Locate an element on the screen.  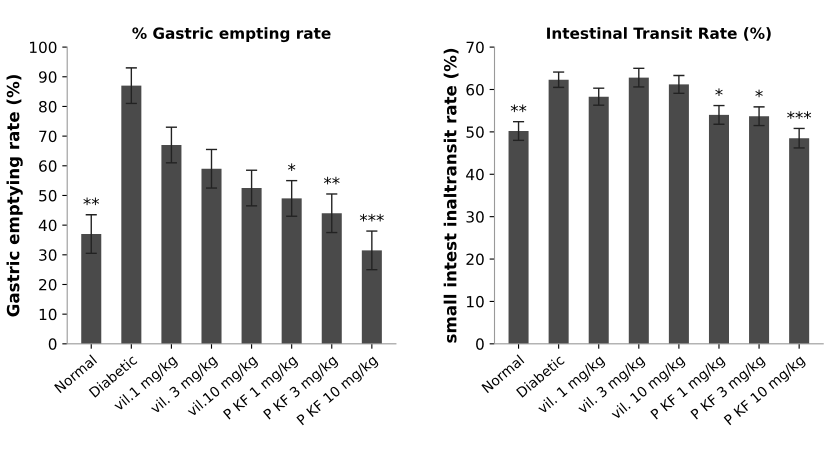
y-axis-title: Gastric emptying rate (%) is located at coordinates (14, 195).